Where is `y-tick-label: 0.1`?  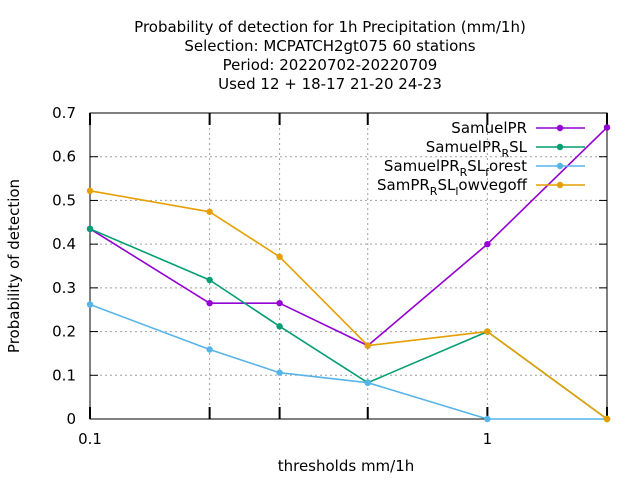 y-tick-label: 0.1 is located at coordinates (64, 375).